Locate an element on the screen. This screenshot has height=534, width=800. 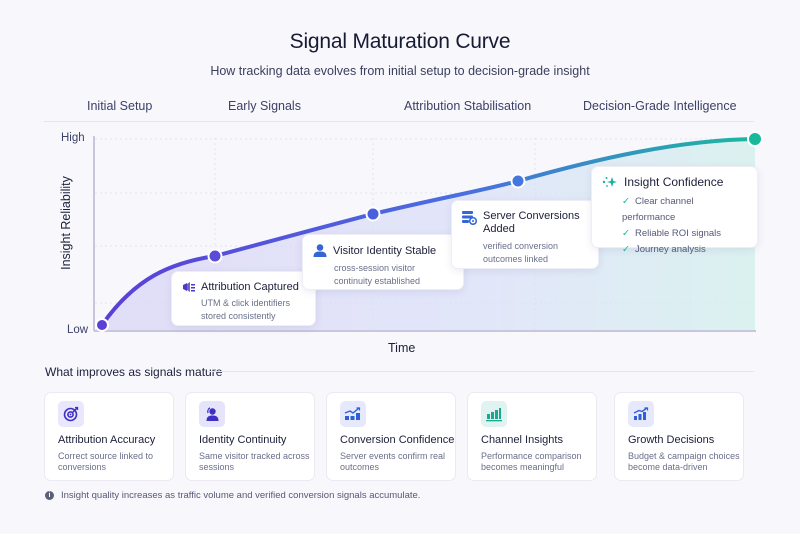
tile-desc: Server events confirm real outcomes is located at coordinates (393, 461).